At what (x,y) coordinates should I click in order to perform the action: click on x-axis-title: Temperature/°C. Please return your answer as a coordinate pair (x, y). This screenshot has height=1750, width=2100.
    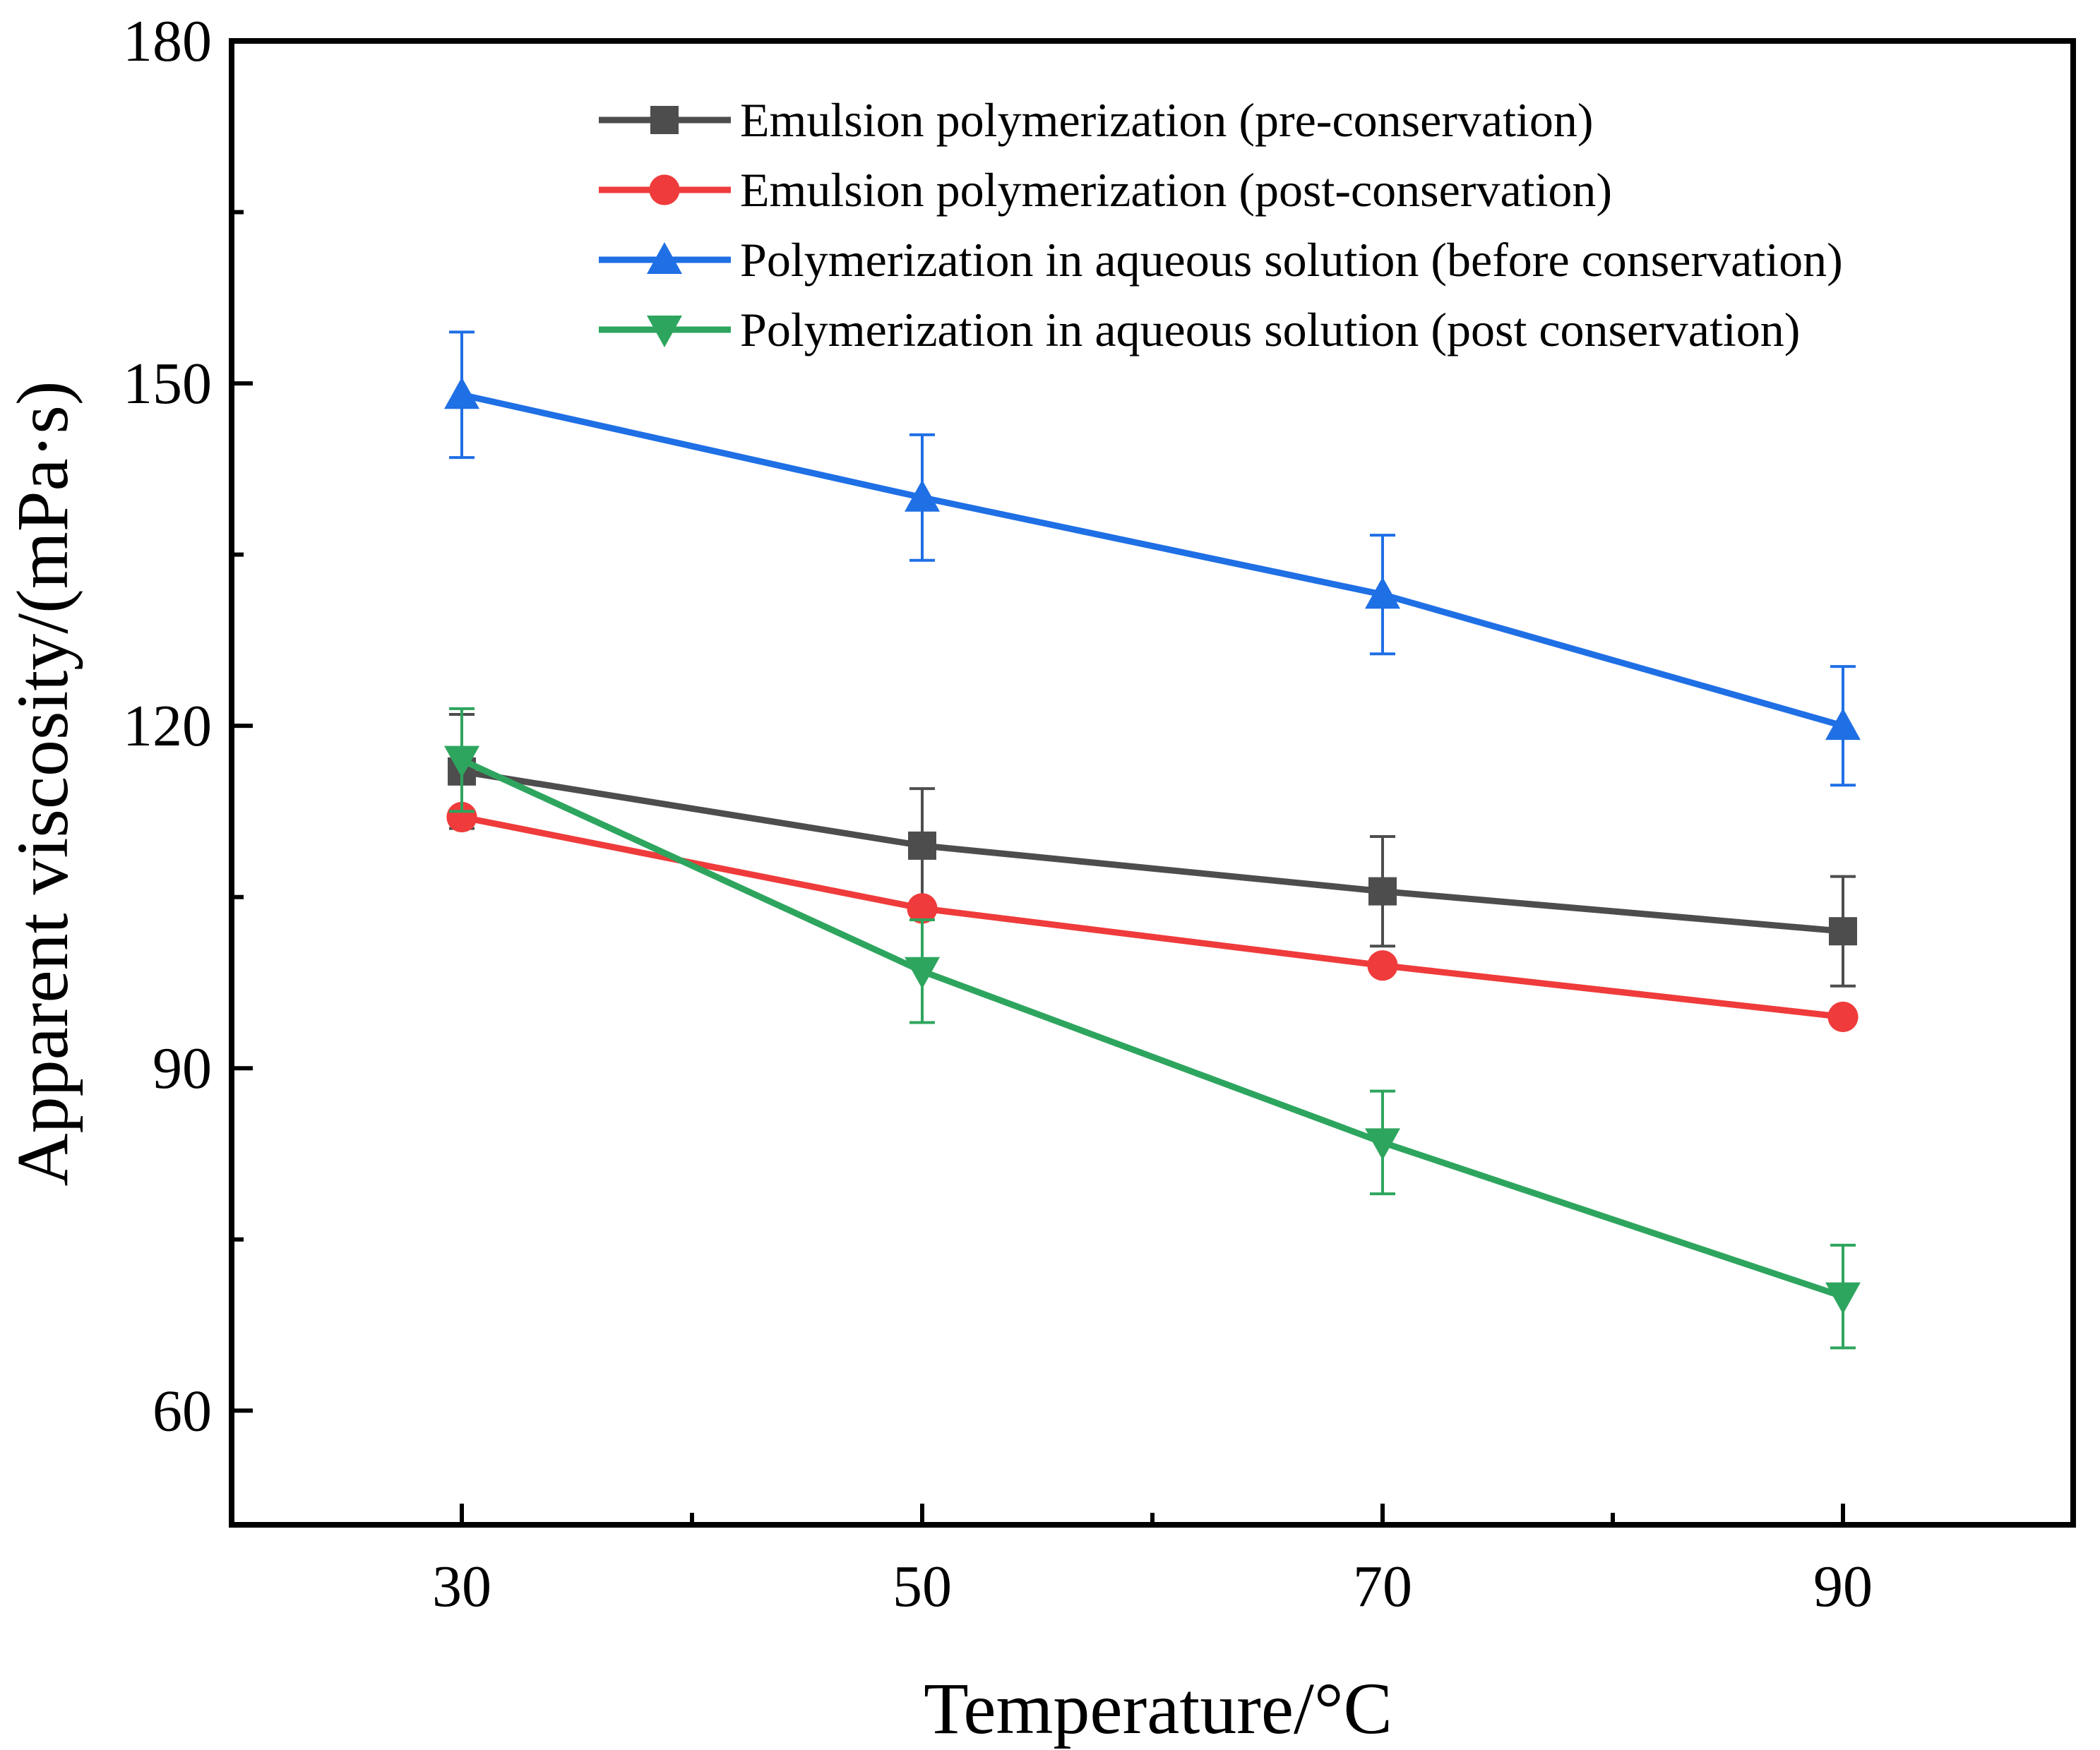
    Looking at the image, I should click on (1158, 1708).